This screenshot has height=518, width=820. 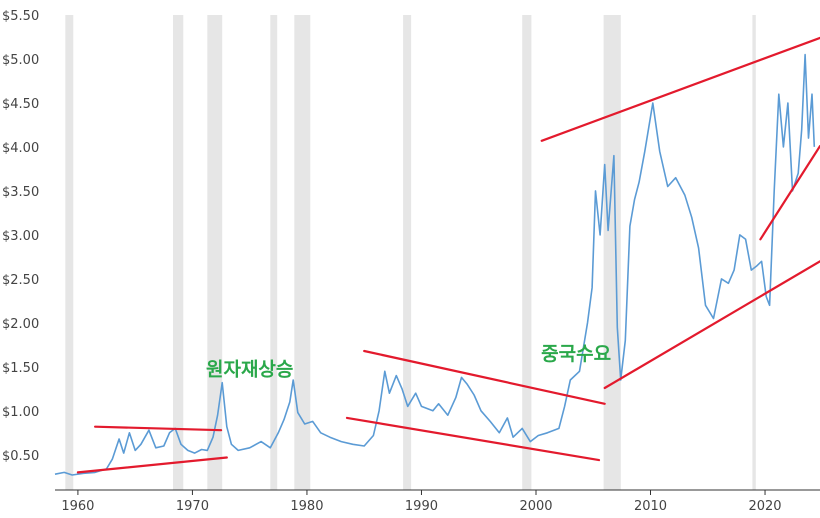 What do you see at coordinates (576, 354) in the screenshot?
I see `annotation-label-1: 중국수요` at bounding box center [576, 354].